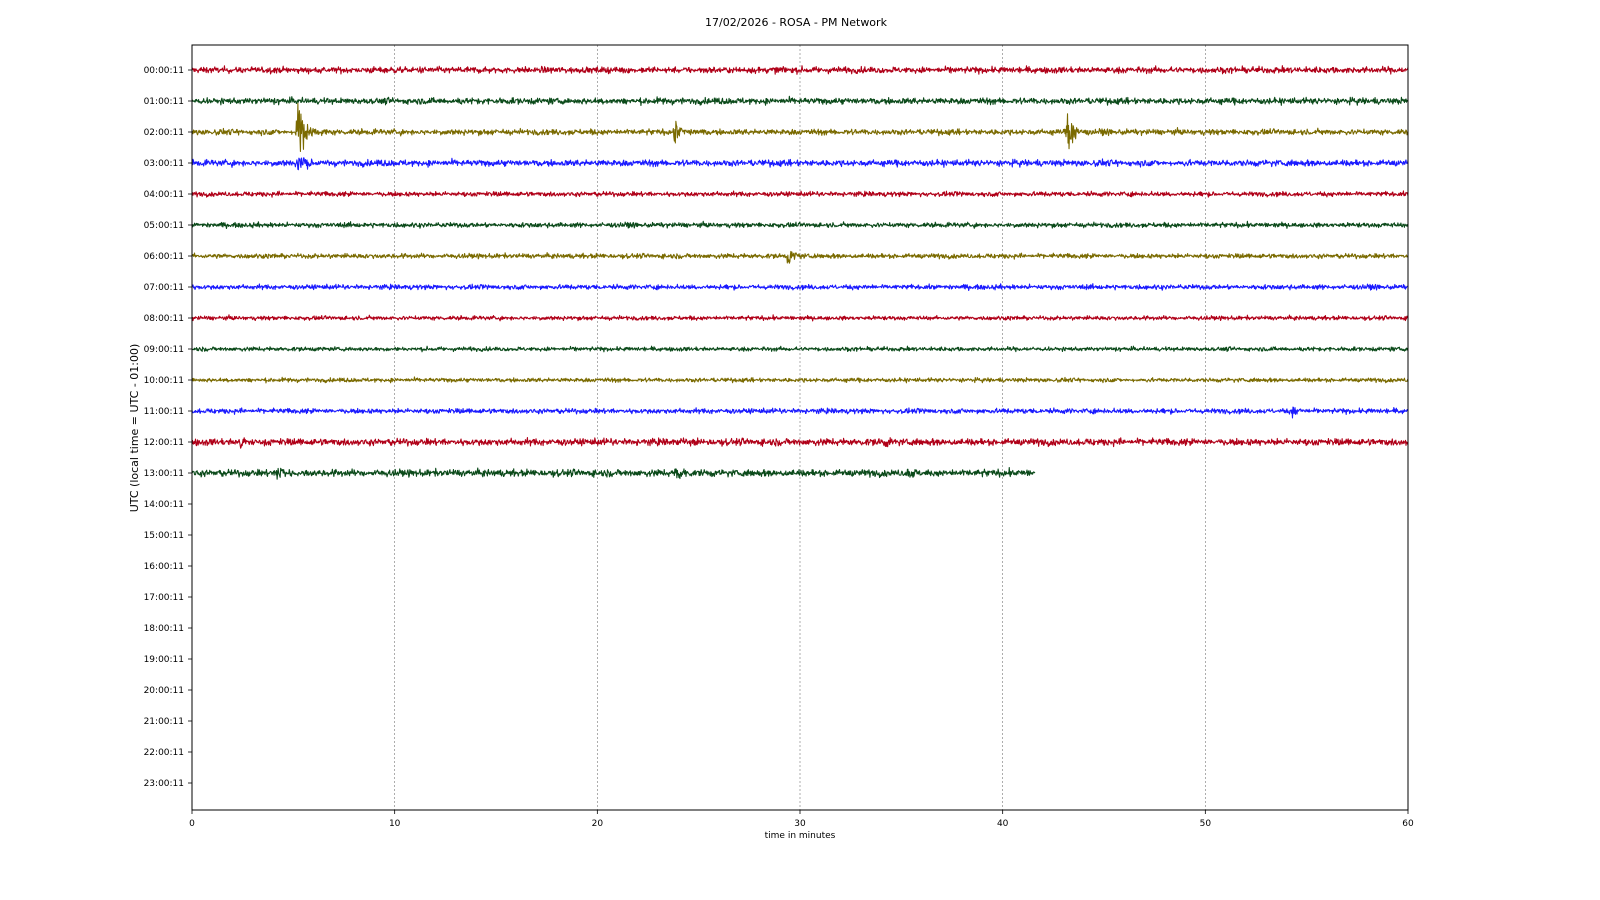 The height and width of the screenshot is (900, 1600). Describe the element at coordinates (800, 824) in the screenshot. I see `x-tick-label-3: 30` at that location.